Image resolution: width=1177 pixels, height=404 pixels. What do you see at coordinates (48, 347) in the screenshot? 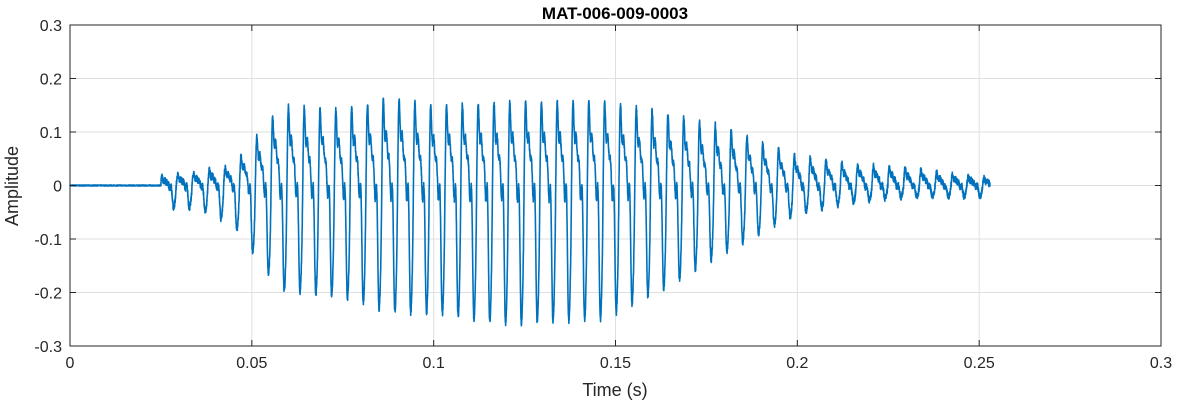
I see `y-tick-label: -0.3` at bounding box center [48, 347].